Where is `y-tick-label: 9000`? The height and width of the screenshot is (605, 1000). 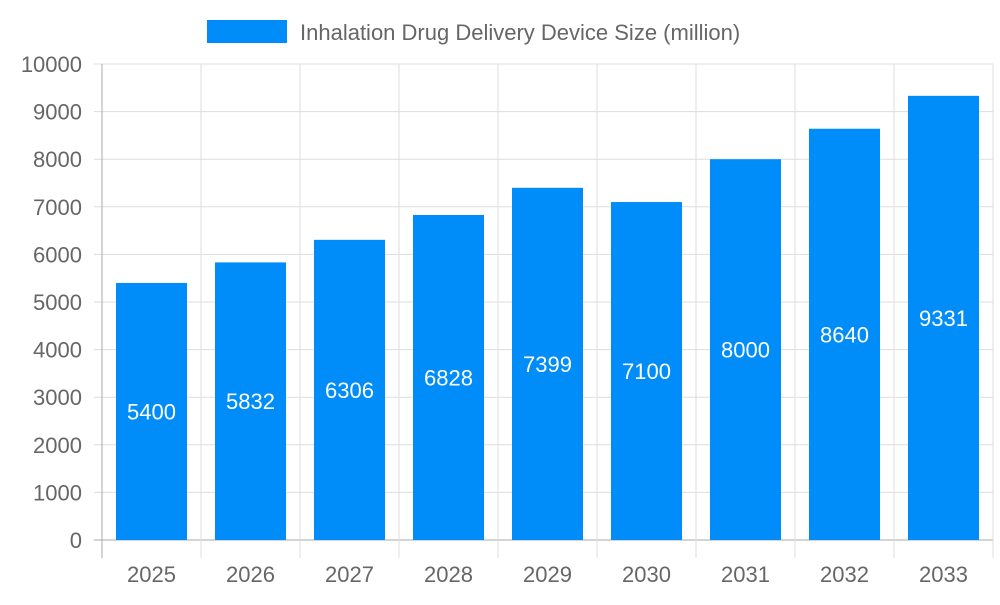
y-tick-label: 9000 is located at coordinates (57, 112).